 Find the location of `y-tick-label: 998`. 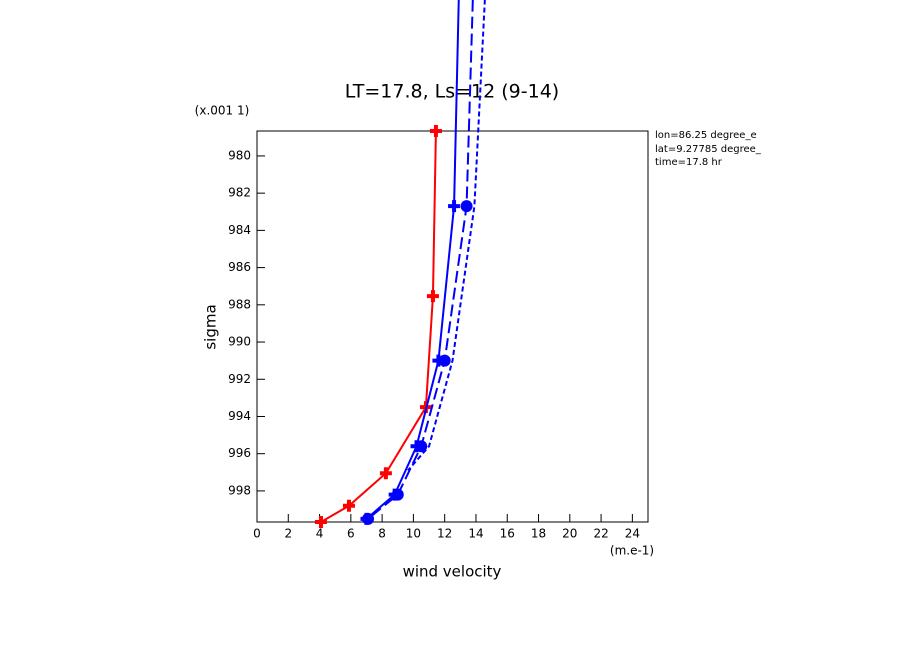

y-tick-label: 998 is located at coordinates (239, 490).